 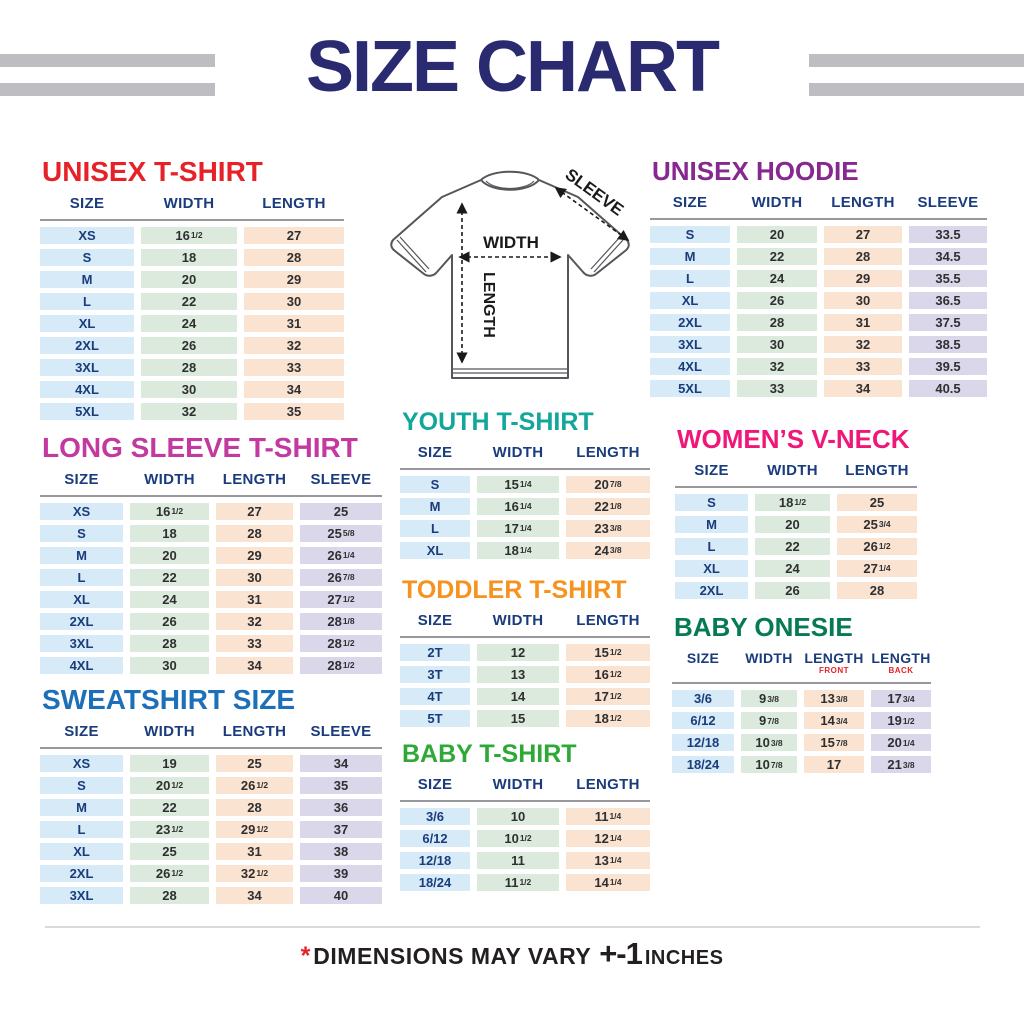 What do you see at coordinates (341, 873) in the screenshot?
I see `table-cell: 39` at bounding box center [341, 873].